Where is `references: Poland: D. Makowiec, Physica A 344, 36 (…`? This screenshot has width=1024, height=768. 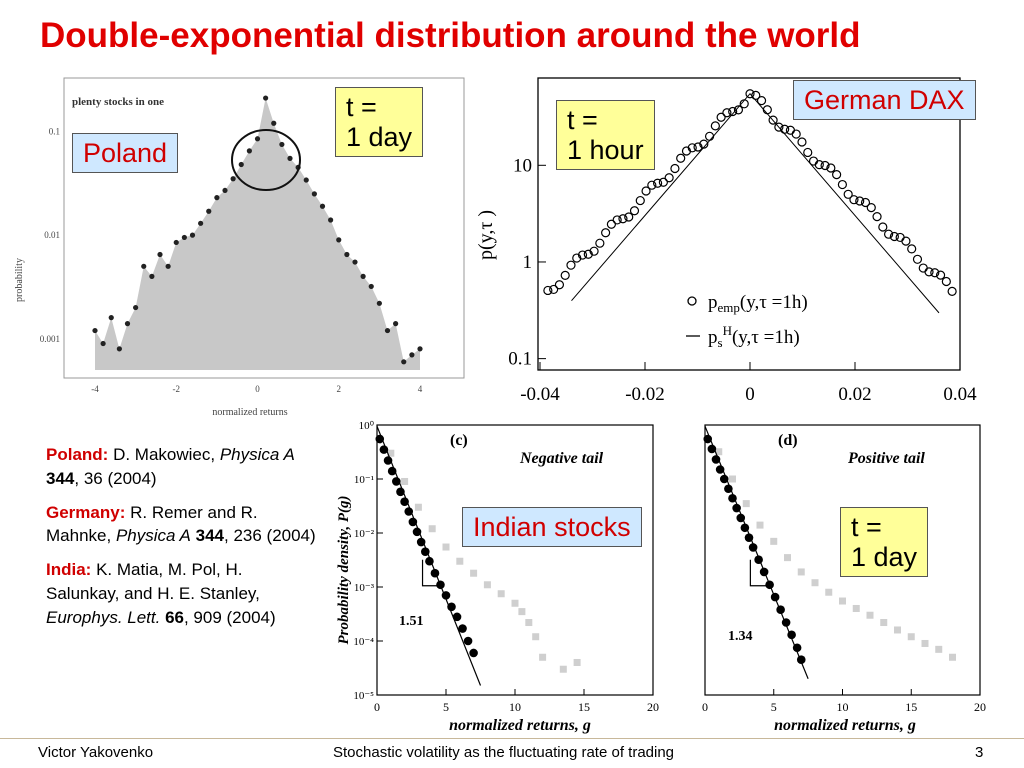 references: Poland: D. Makowiec, Physica A 344, 36 (… is located at coordinates (181, 541).